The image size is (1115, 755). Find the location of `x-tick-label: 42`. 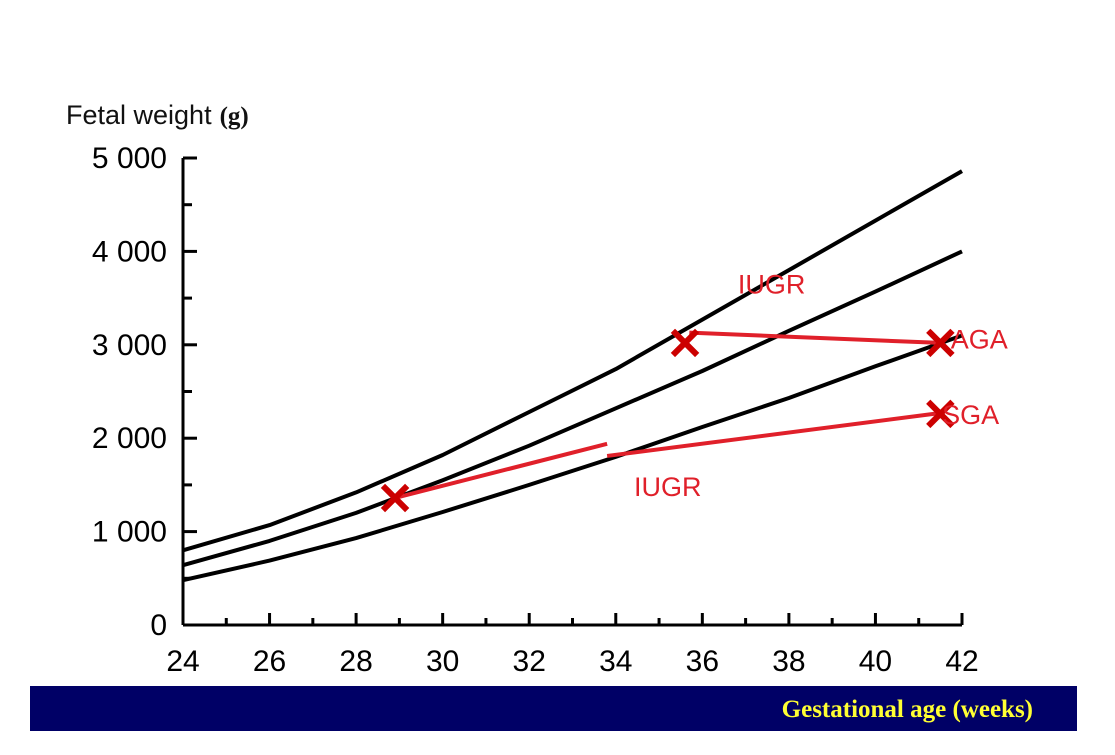

x-tick-label: 42 is located at coordinates (961, 661).